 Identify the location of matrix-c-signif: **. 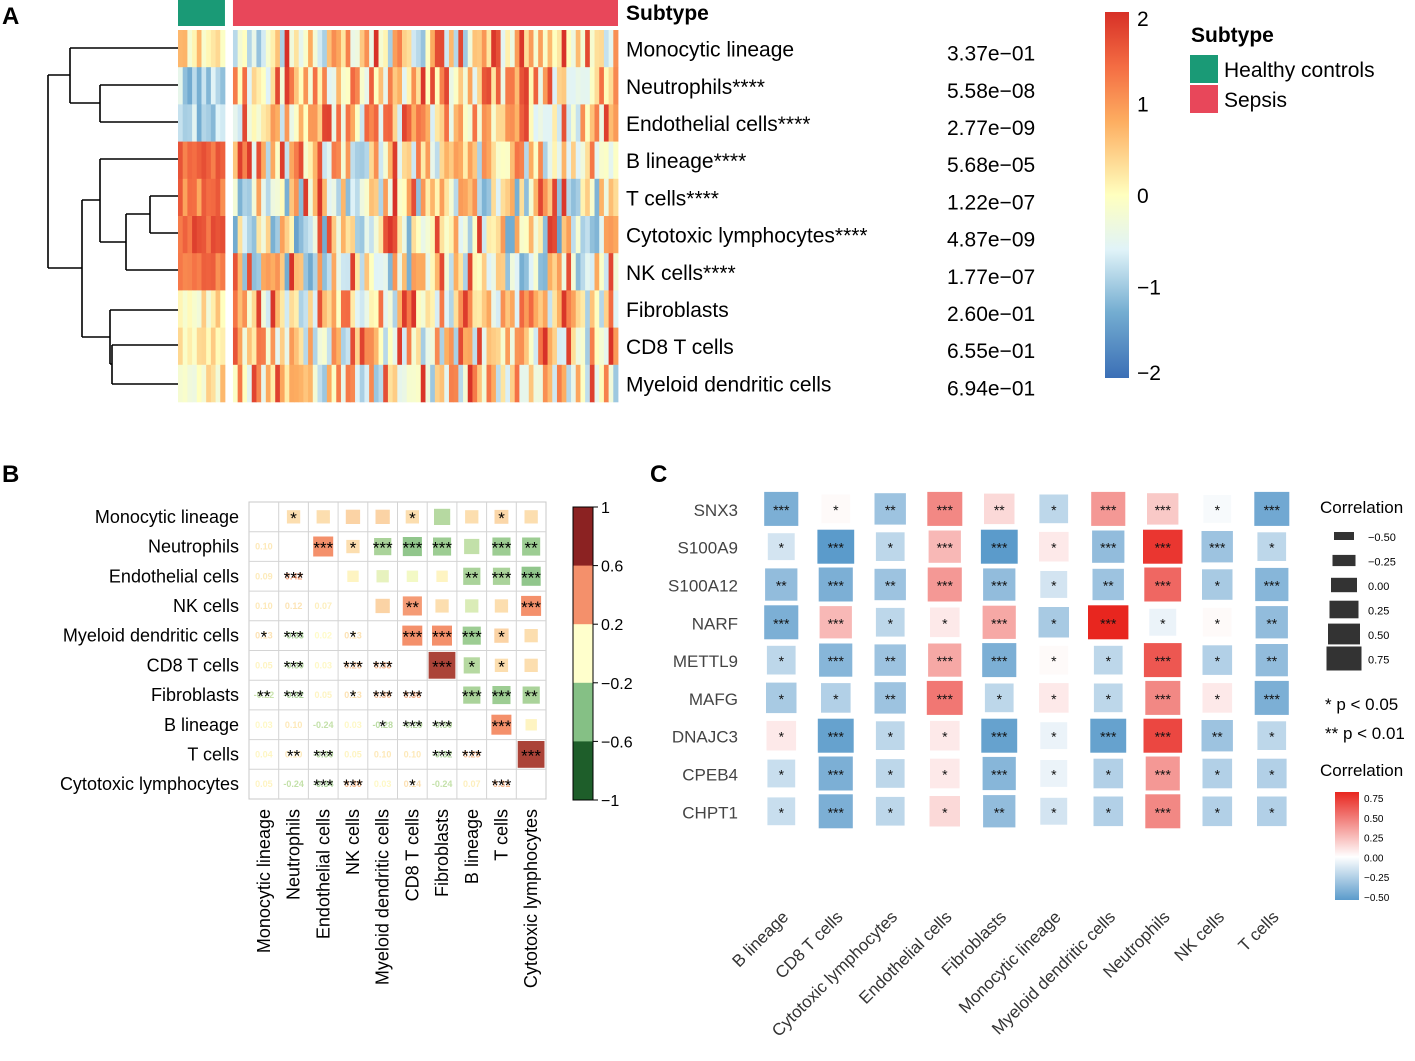
(1217, 737).